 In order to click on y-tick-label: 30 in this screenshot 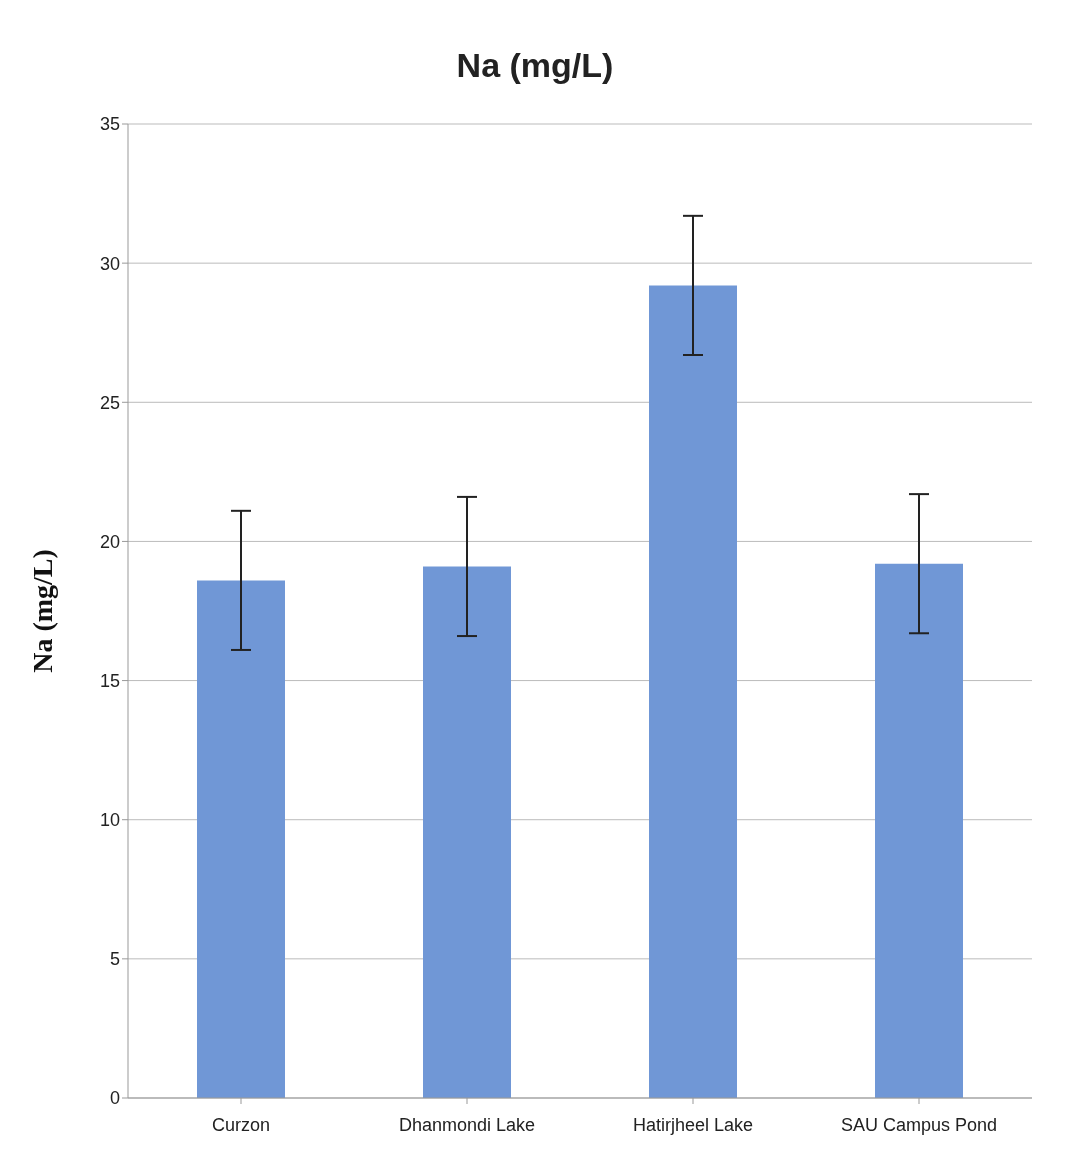, I will do `click(109, 263)`.